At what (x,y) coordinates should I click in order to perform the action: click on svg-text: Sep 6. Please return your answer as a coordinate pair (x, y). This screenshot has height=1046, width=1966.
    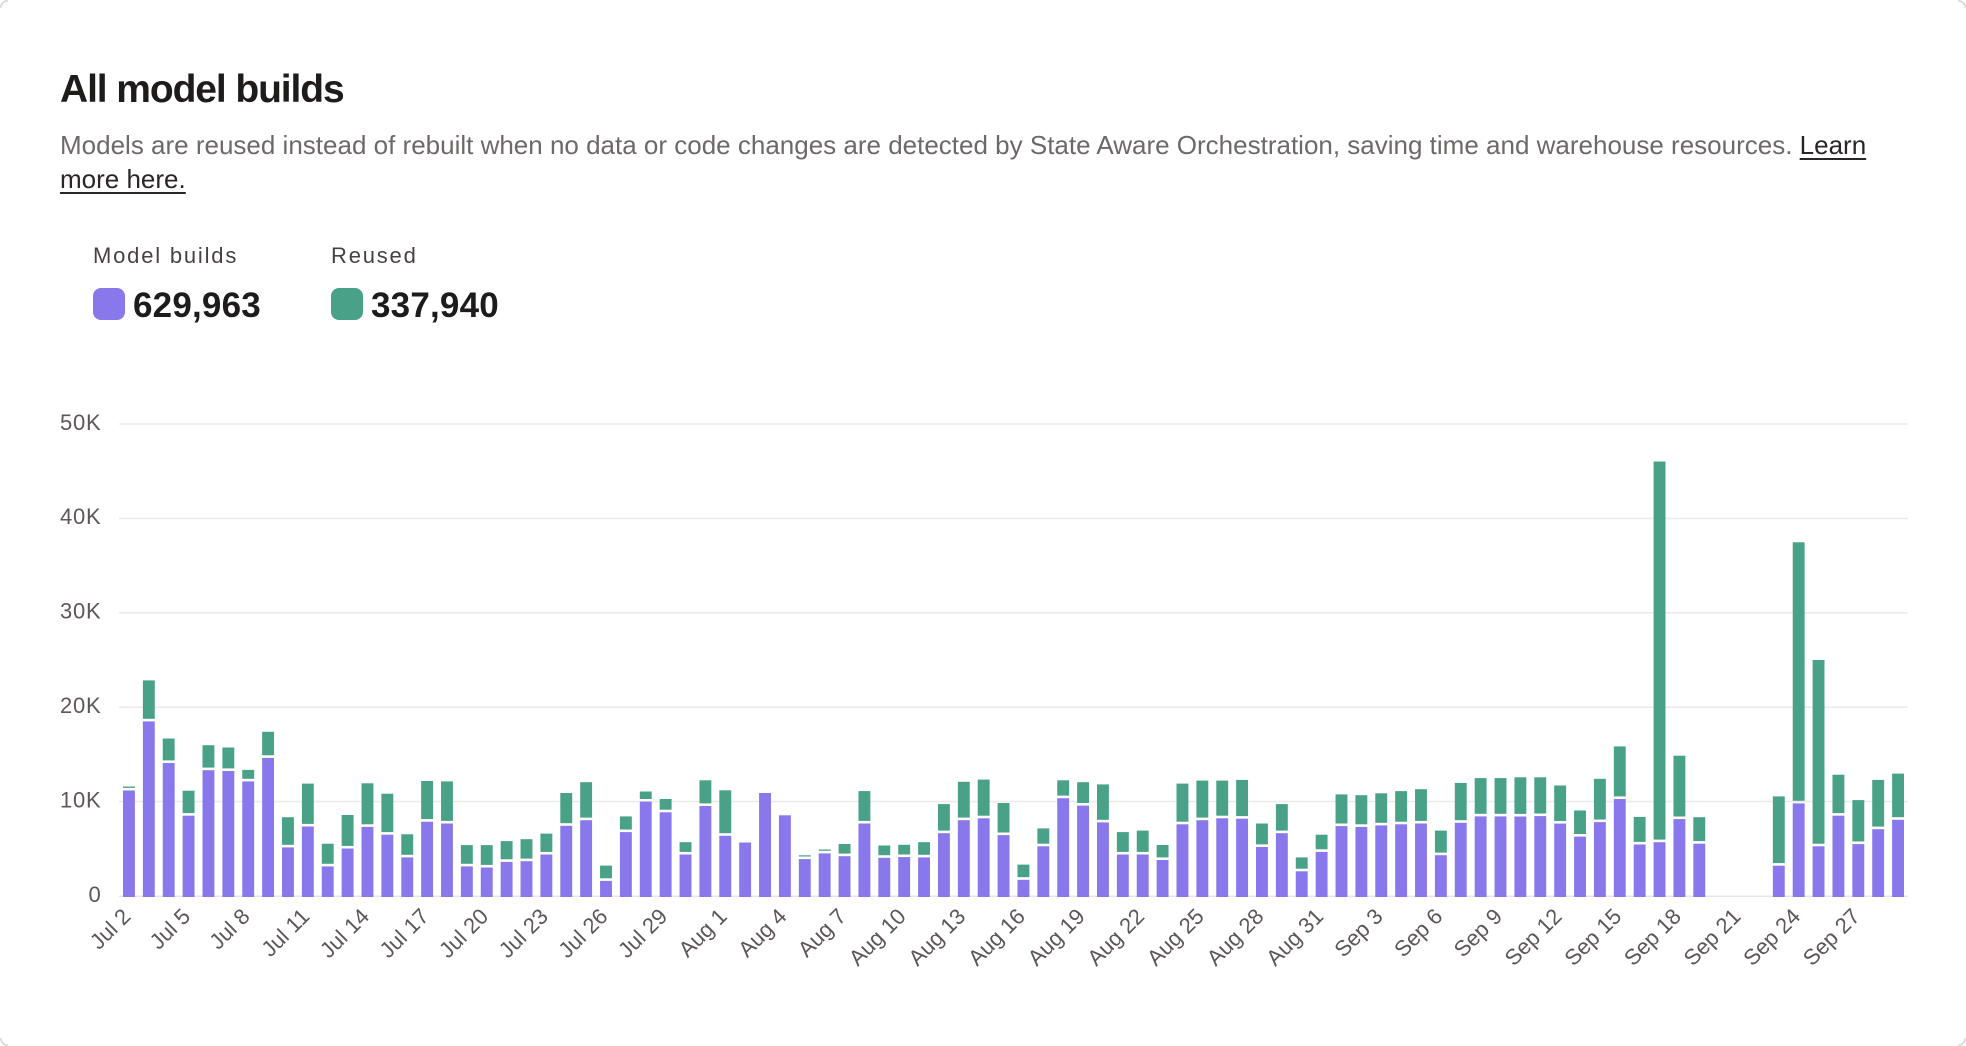
    Looking at the image, I should click on (1418, 933).